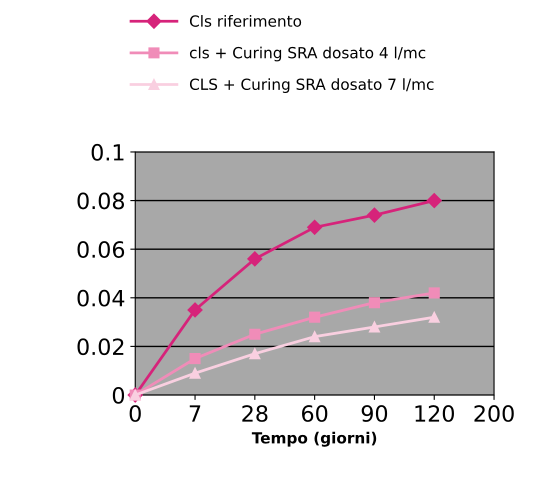 This screenshot has height=495, width=552. I want to click on y-tick-label: 0, so click(118, 395).